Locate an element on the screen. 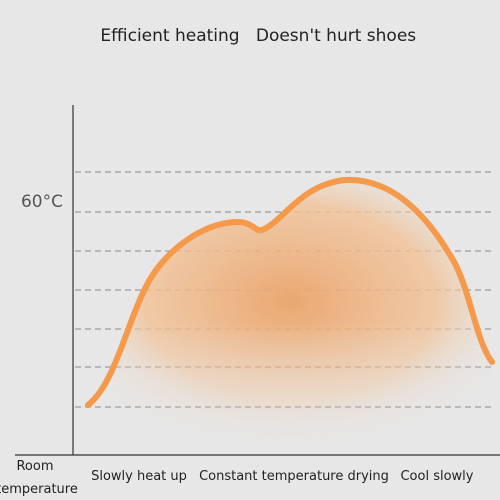 The height and width of the screenshot is (500, 500). y-label: 60°C is located at coordinates (42, 202).